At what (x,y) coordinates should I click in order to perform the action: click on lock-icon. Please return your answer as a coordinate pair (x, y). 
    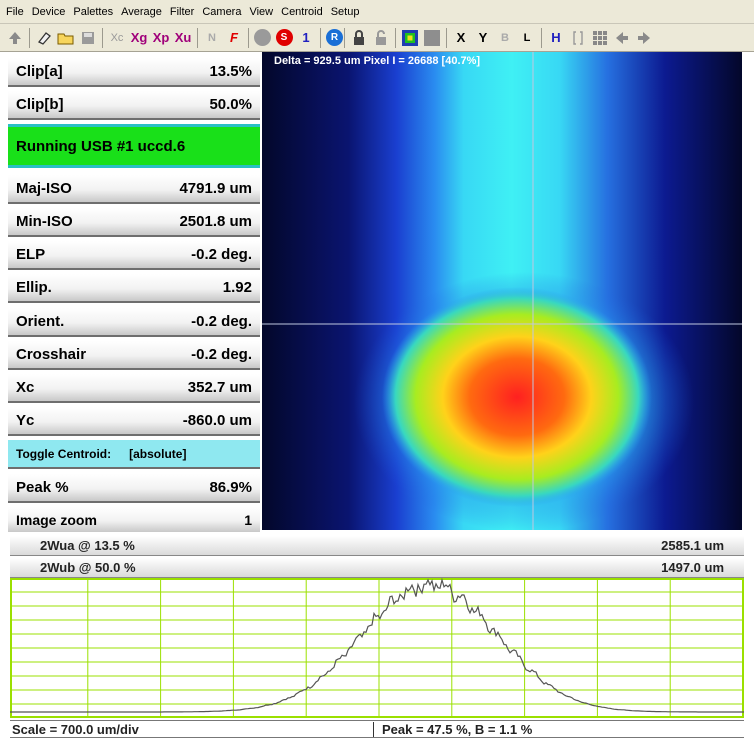
    Looking at the image, I should click on (359, 38).